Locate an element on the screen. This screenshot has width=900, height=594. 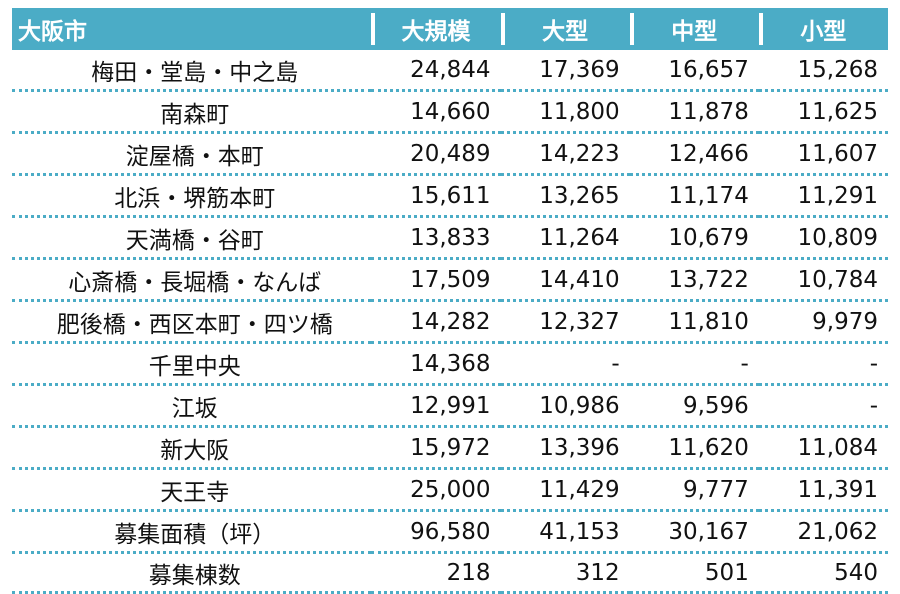
cell-large: 11,264 is located at coordinates (565, 238).